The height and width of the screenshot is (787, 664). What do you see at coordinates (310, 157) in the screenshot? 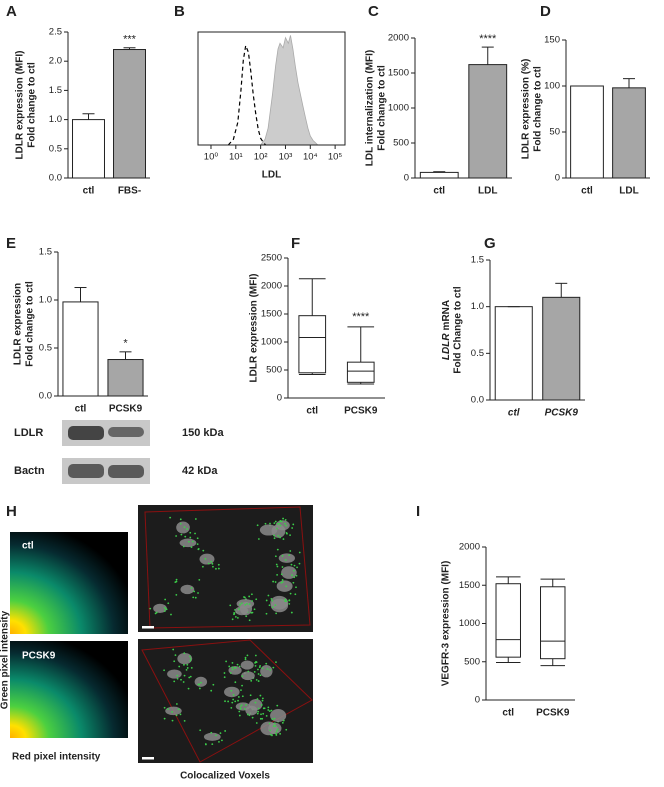
I see `x-tick-label: 10⁴` at bounding box center [310, 157].